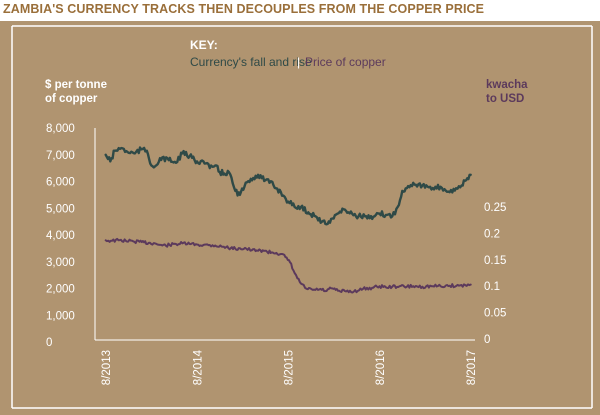 This screenshot has height=415, width=600. I want to click on x-tick-label: 8/2016, so click(381, 367).